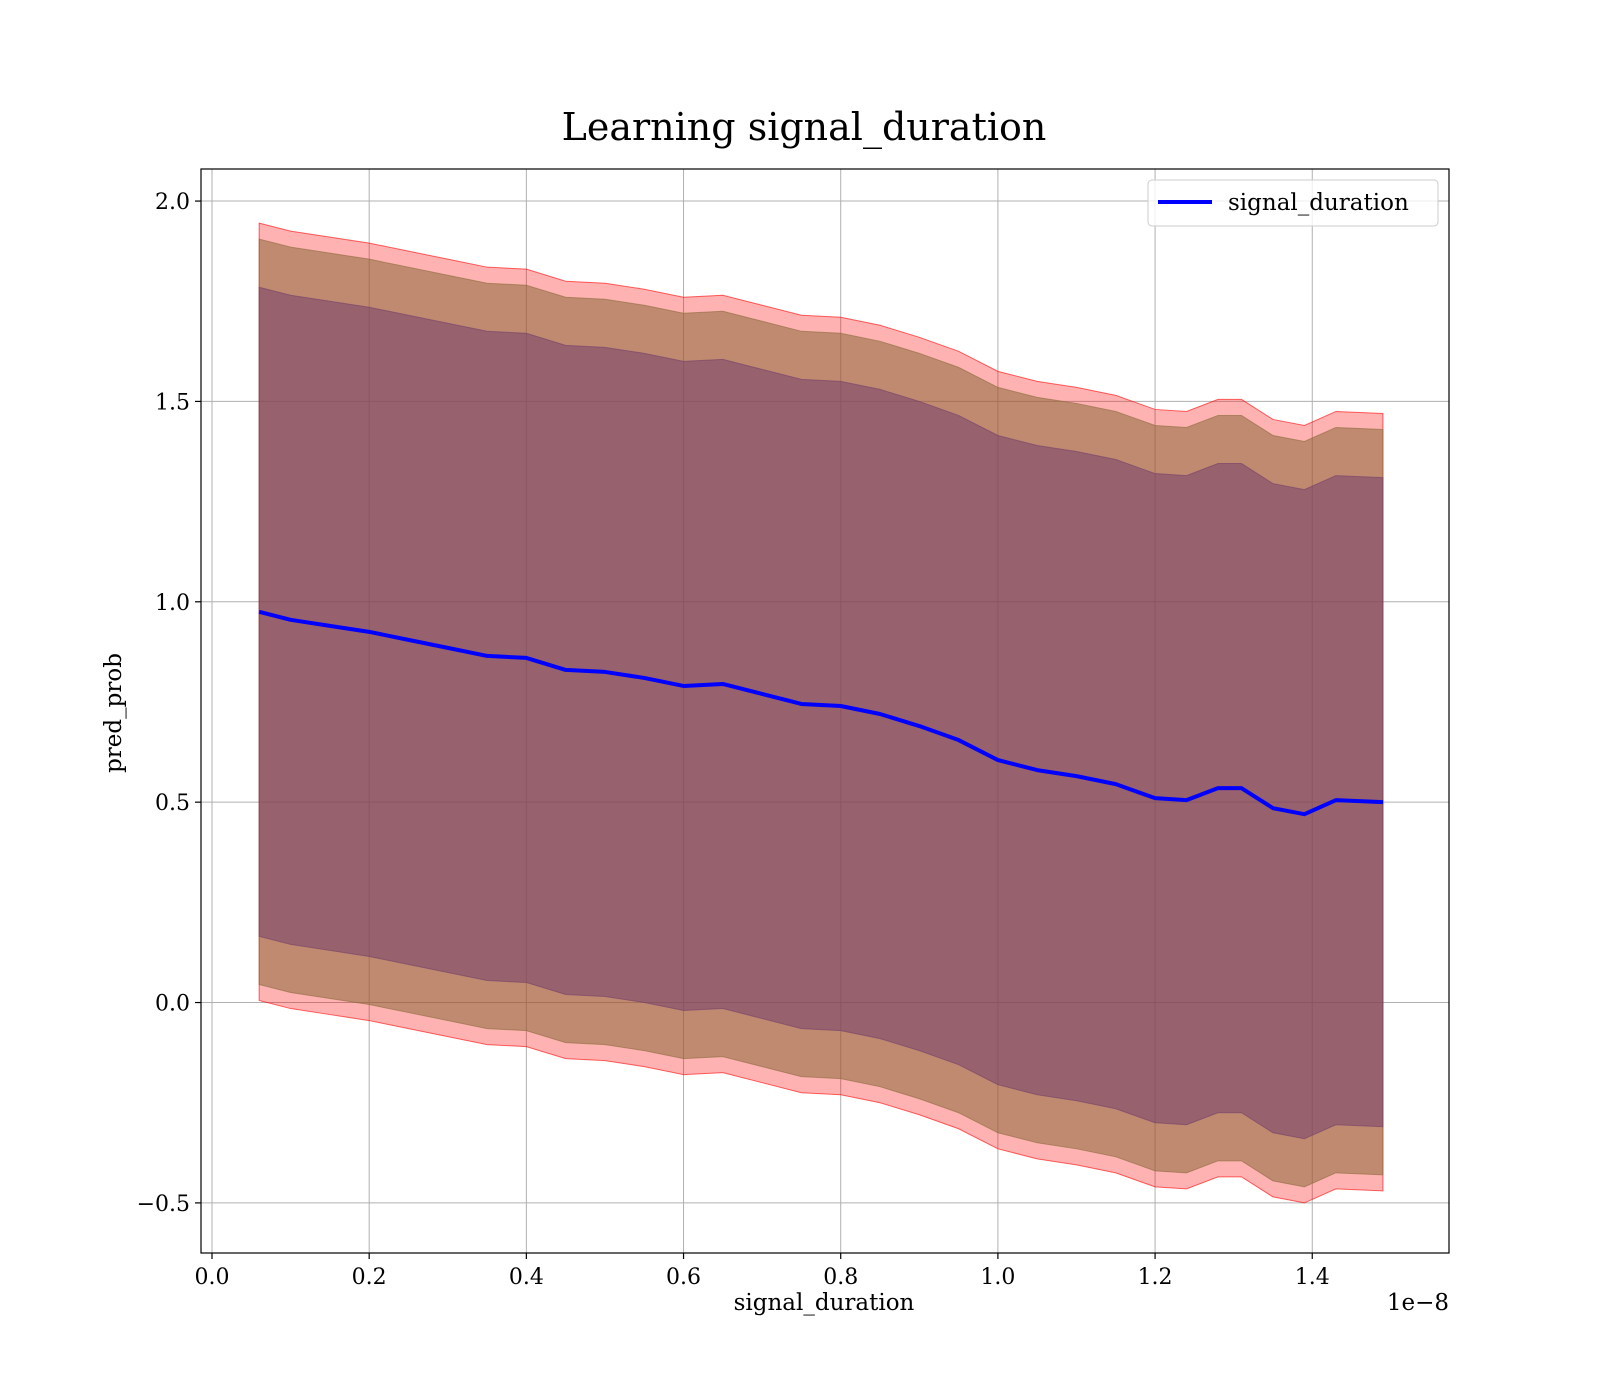  Describe the element at coordinates (762, 1271) in the screenshot. I see `x-axis-ticks: 0.0 0.2 0.4 0.6 0.8 1.0 1.2 1.4` at that location.